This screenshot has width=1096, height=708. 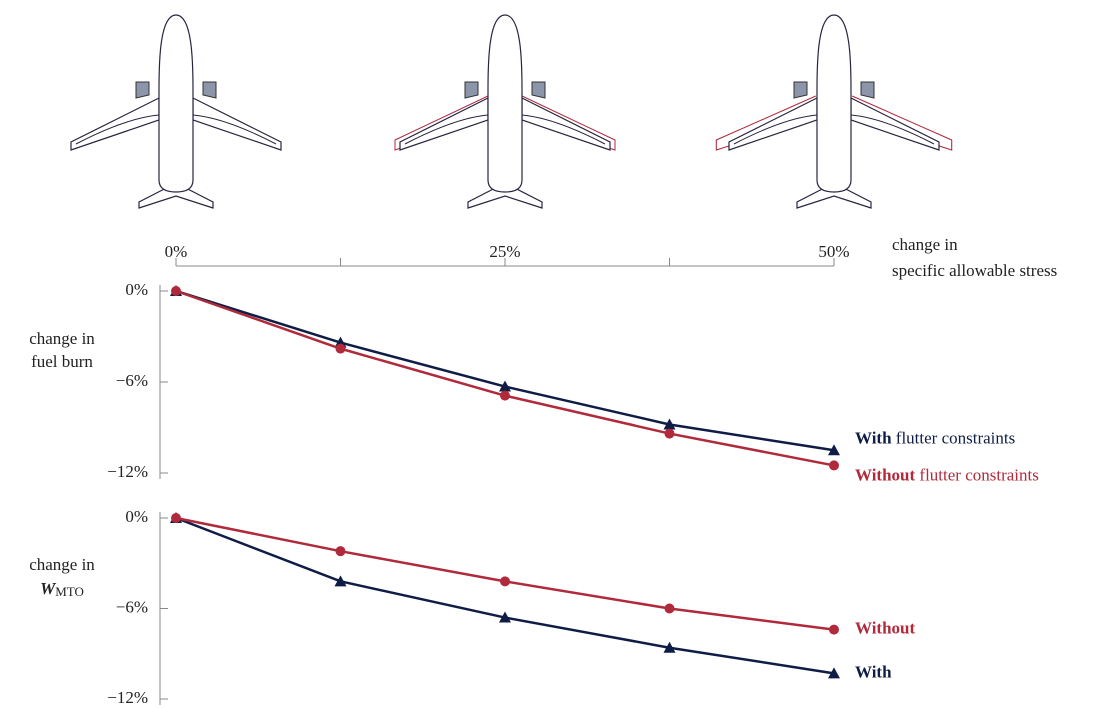 What do you see at coordinates (833, 251) in the screenshot?
I see `x-tick-label: 50%` at bounding box center [833, 251].